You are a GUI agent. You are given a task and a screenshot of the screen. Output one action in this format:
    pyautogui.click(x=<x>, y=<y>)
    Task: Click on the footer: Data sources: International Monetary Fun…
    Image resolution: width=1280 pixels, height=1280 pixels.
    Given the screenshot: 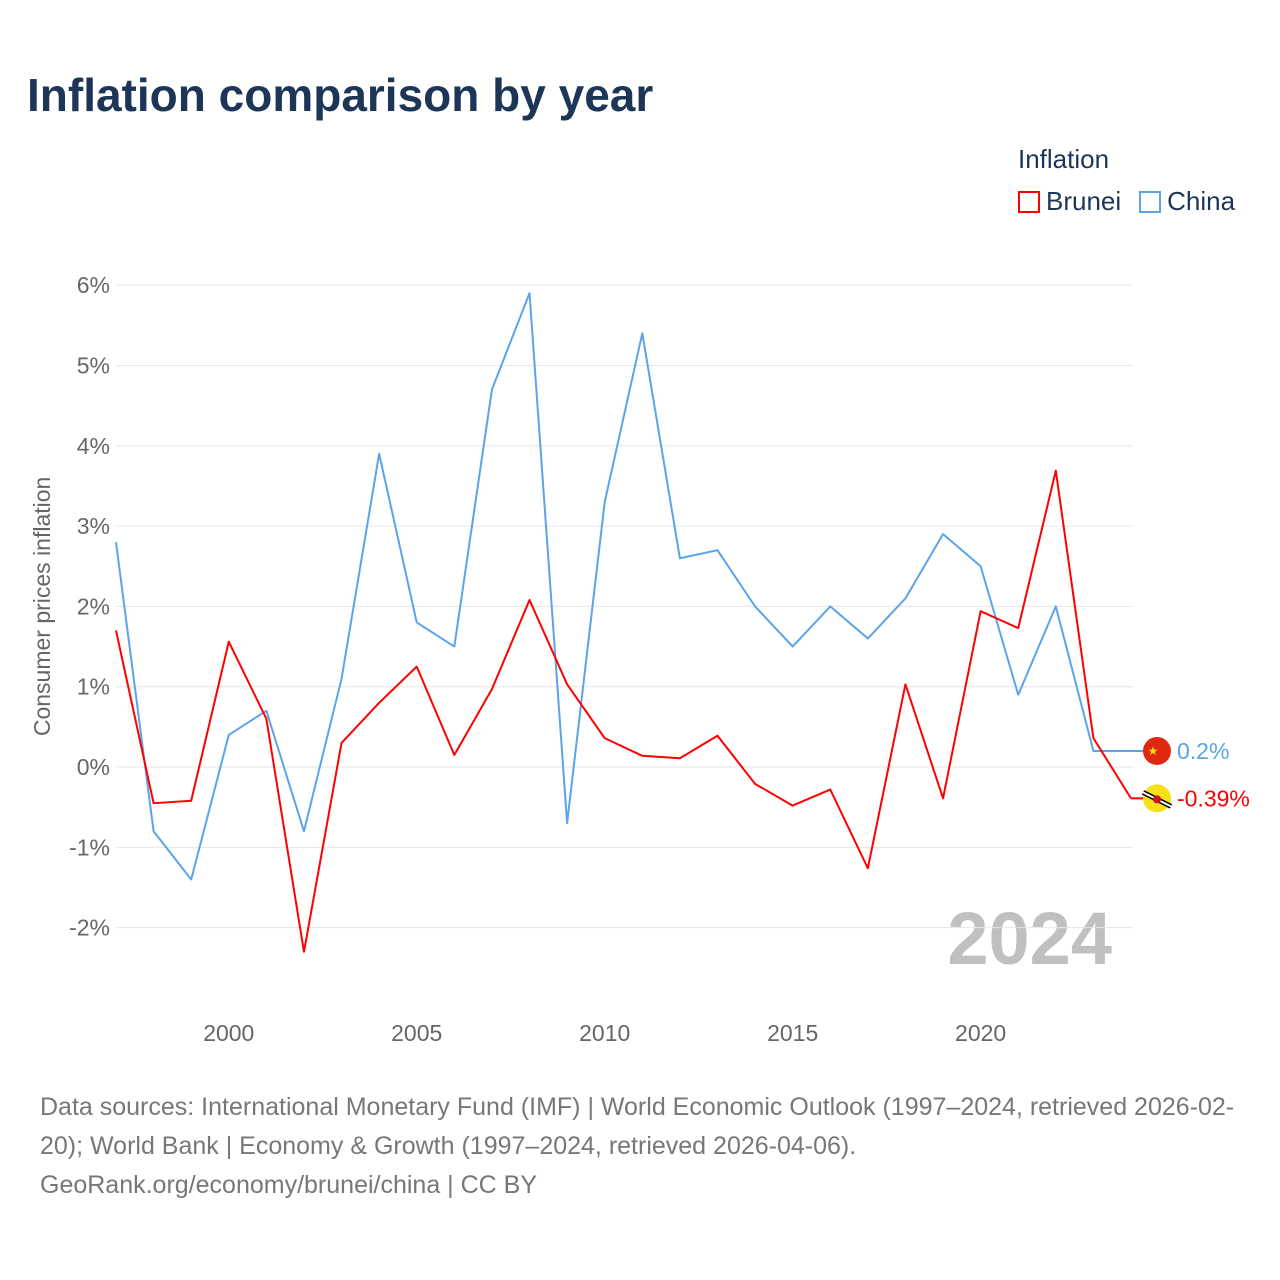 What is the action you would take?
    pyautogui.click(x=645, y=1146)
    